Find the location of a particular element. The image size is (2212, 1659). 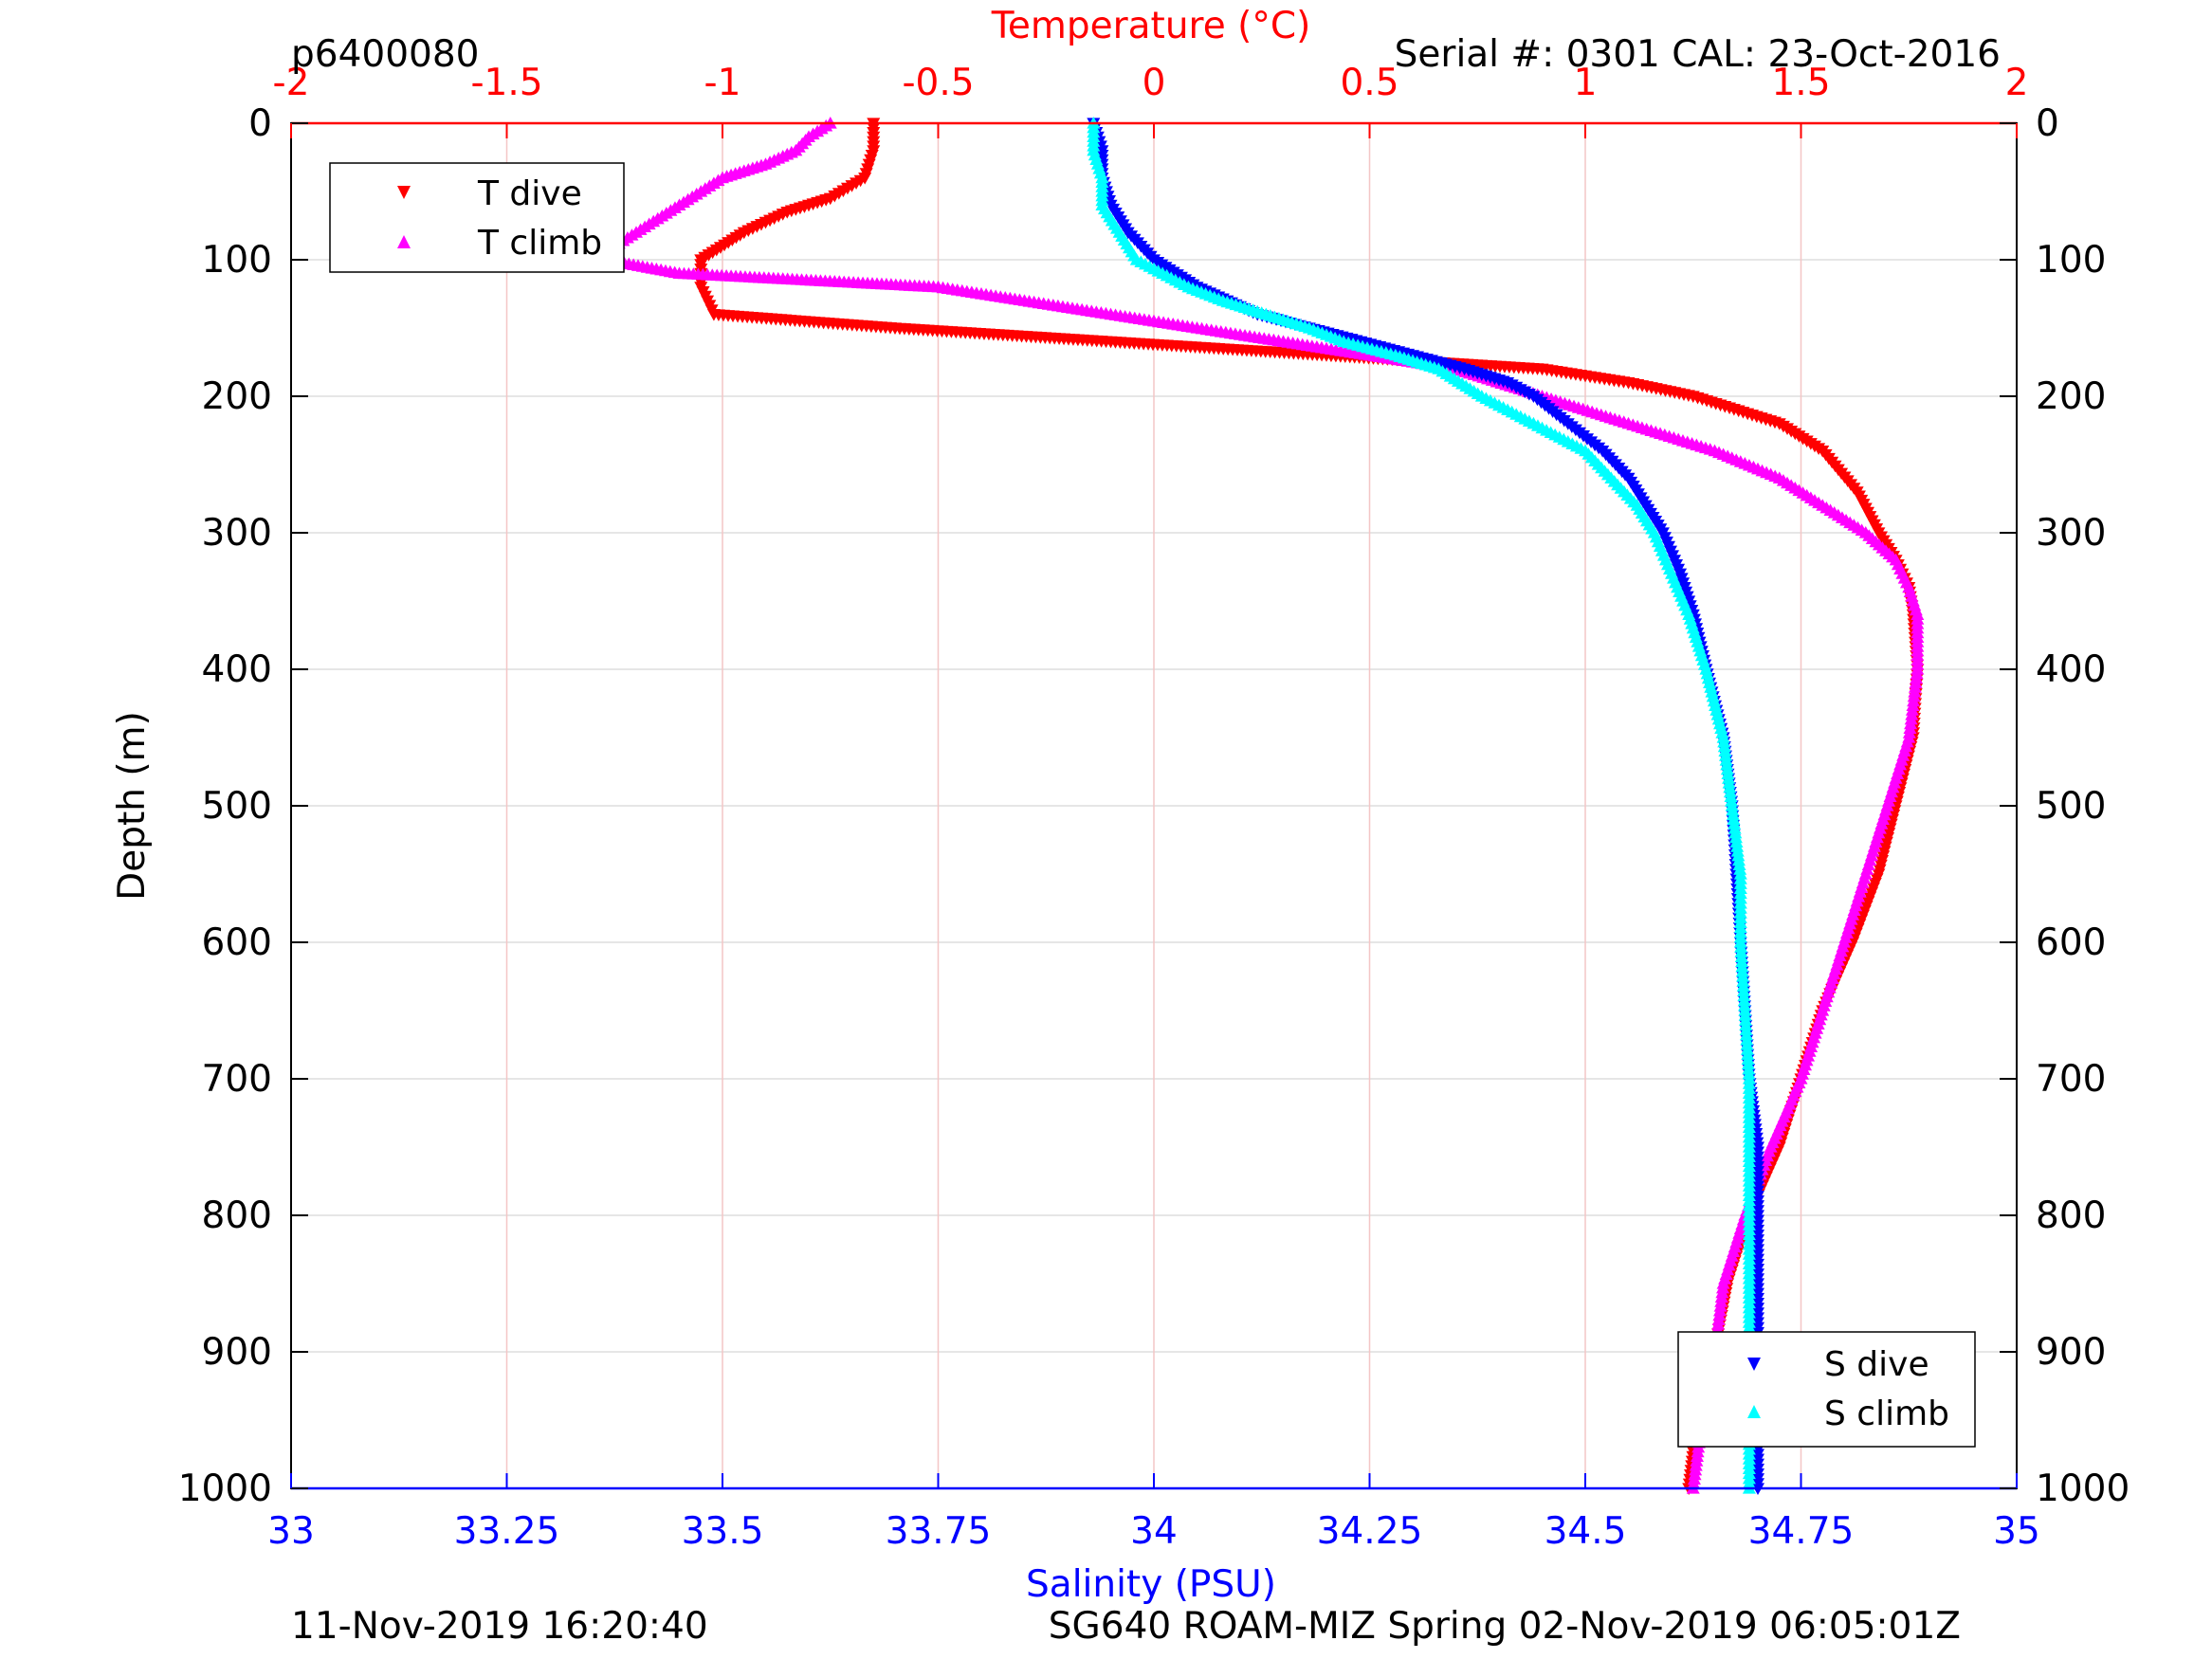

salinity-axis-title: Salinity (PSU) is located at coordinates (1151, 1584).